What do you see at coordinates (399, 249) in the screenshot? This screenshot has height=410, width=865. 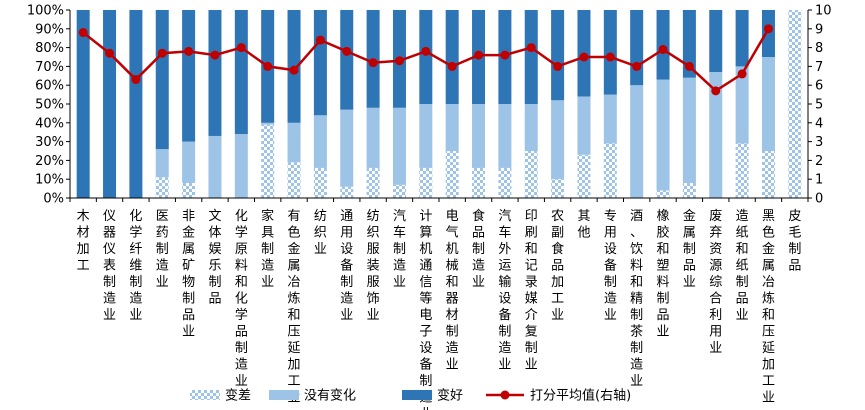 I see `category-label: 汽车制造业` at bounding box center [399, 249].